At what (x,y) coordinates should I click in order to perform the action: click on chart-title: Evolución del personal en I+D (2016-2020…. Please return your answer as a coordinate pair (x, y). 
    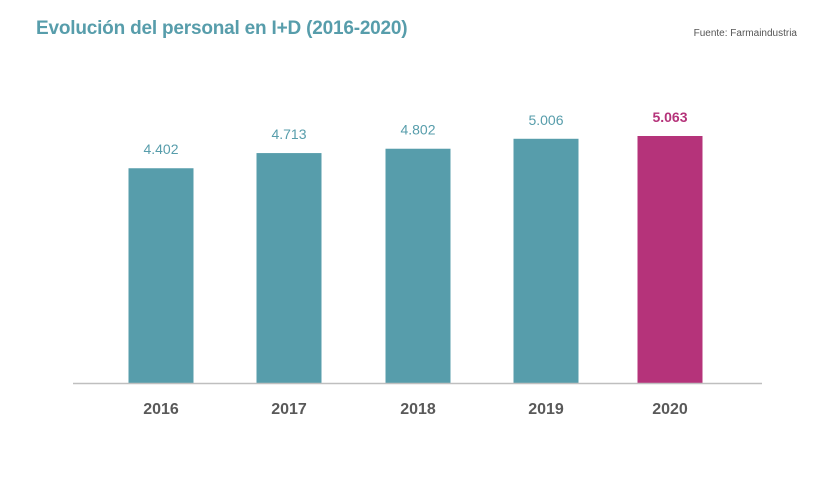
    Looking at the image, I should click on (222, 28).